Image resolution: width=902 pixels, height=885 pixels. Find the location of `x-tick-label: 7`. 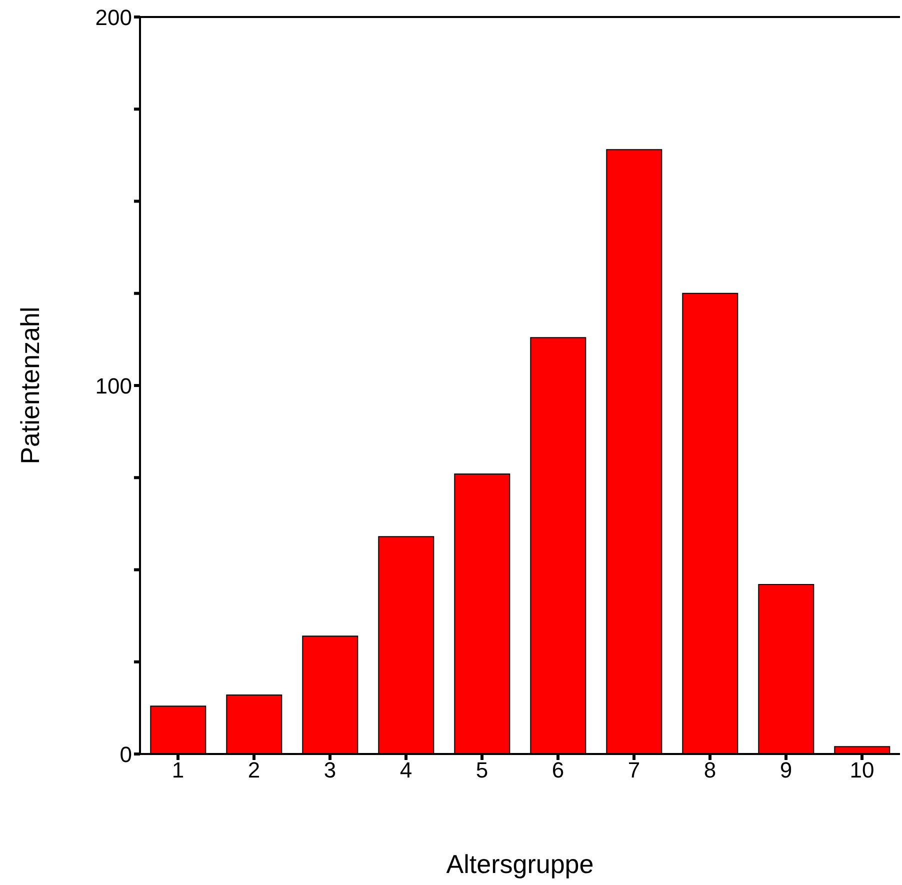

x-tick-label: 7 is located at coordinates (634, 770).